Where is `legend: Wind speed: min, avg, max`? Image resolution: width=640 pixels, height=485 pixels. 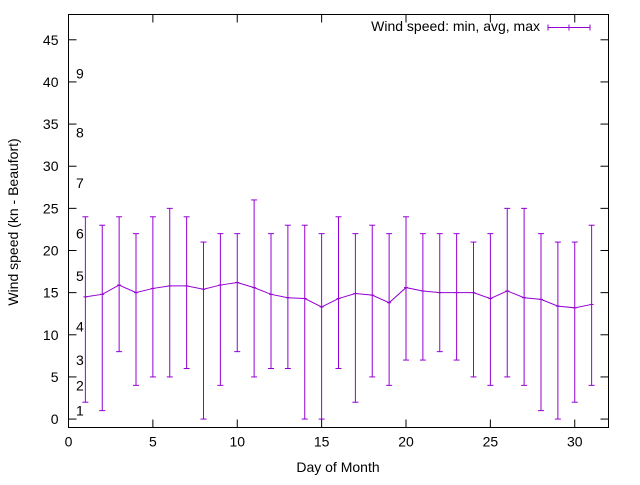
legend: Wind speed: min, avg, max is located at coordinates (481, 26).